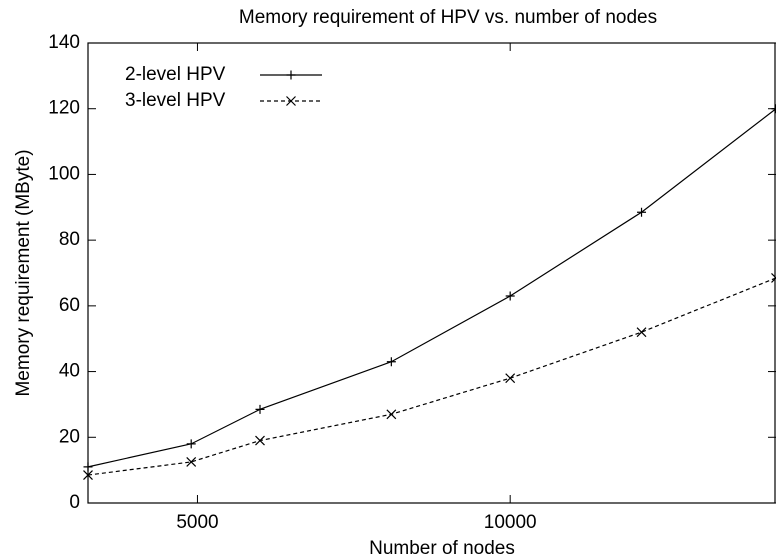  What do you see at coordinates (442, 548) in the screenshot?
I see `x-axis-label: Number of nodes` at bounding box center [442, 548].